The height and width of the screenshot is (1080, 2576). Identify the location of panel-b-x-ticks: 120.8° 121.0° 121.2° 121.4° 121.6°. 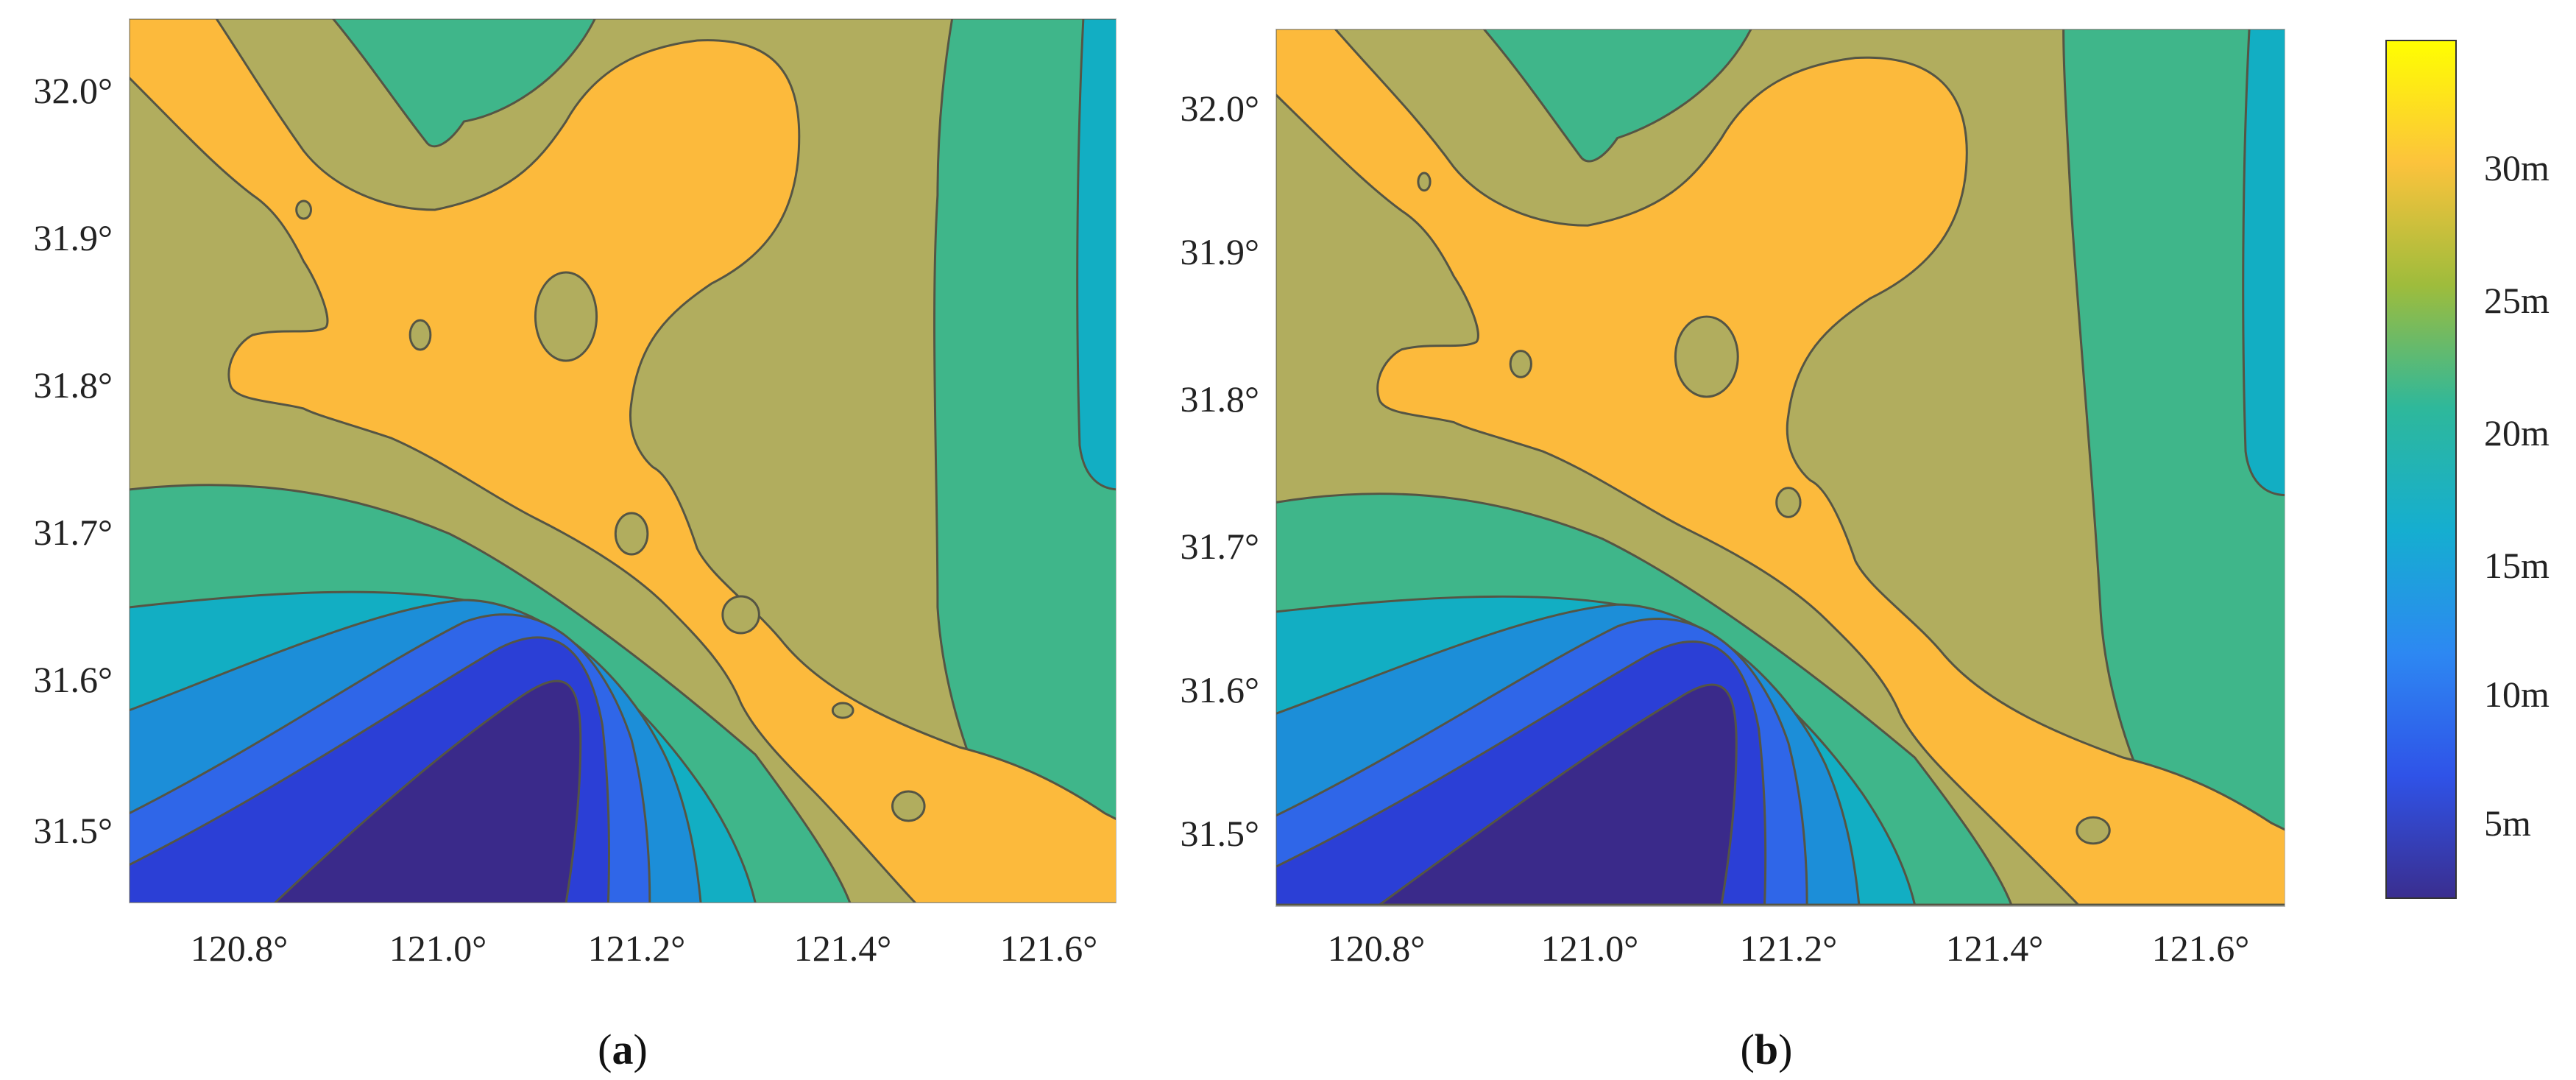
(1789, 949).